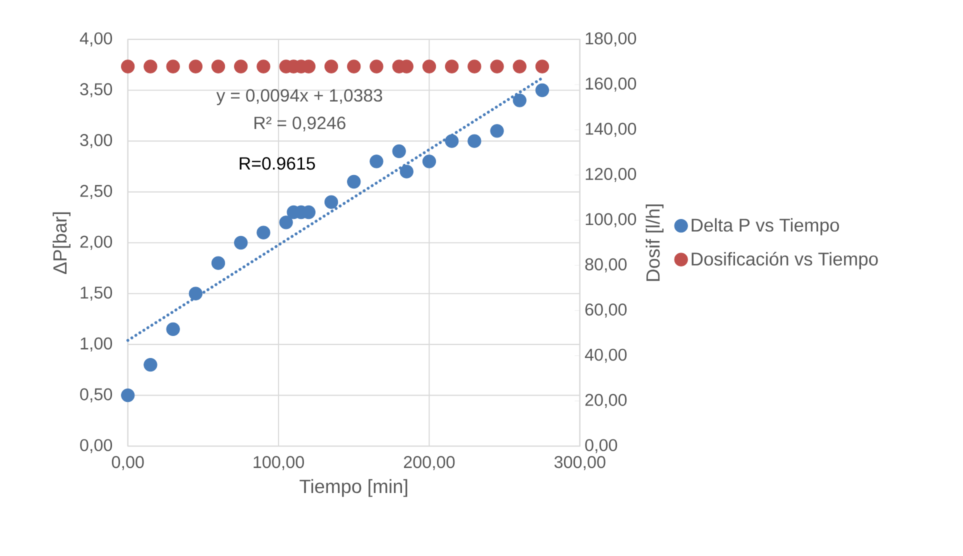  I want to click on y-tick-label: 0,50, so click(96, 395).